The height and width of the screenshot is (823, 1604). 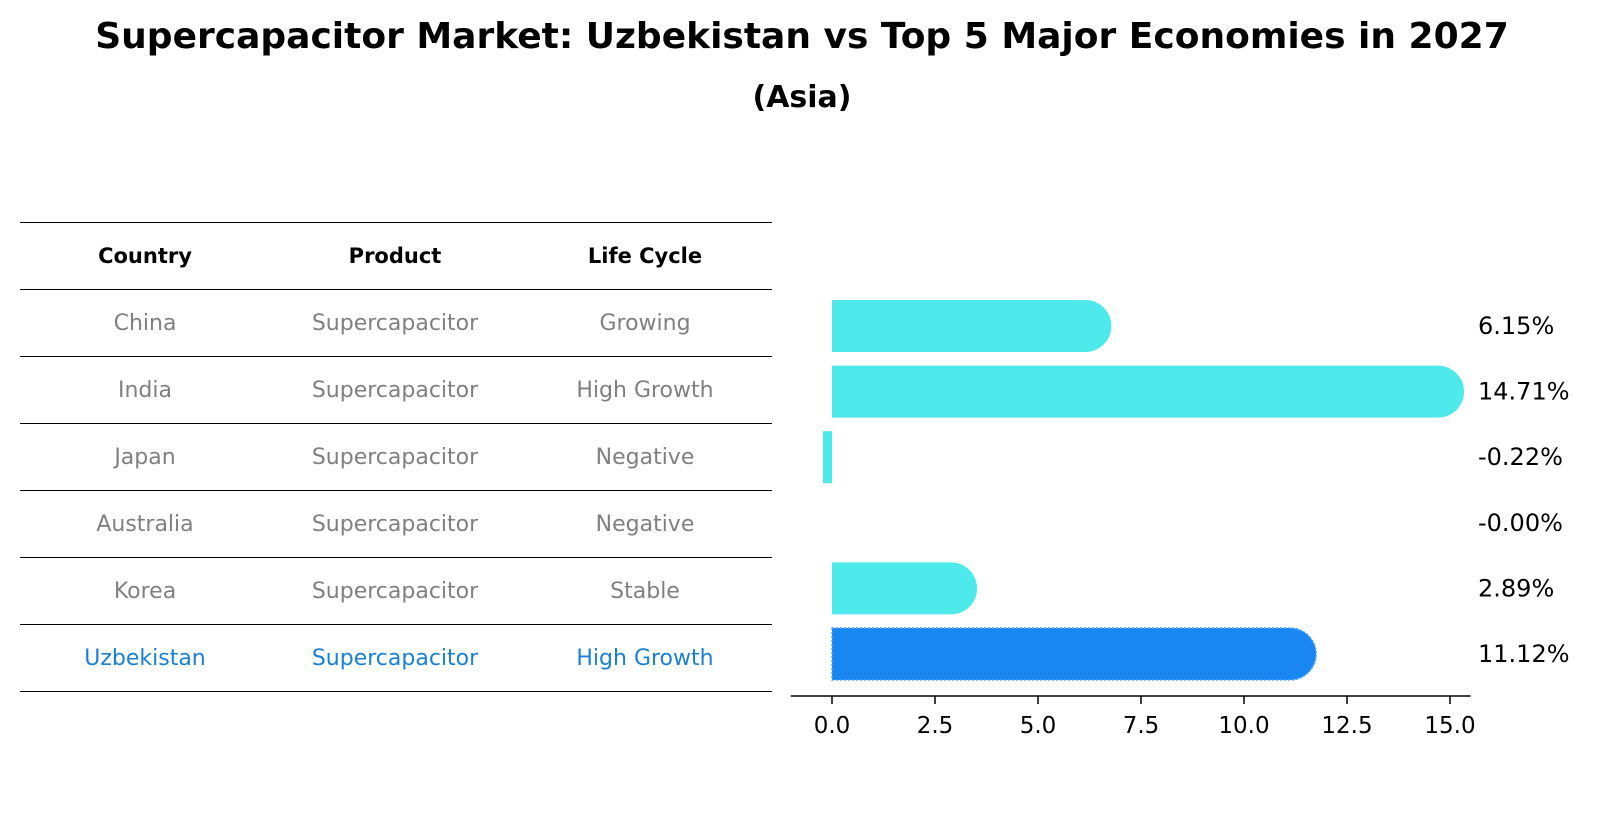 I want to click on table-header-row: Country Product Life Cycle, so click(x=396, y=255).